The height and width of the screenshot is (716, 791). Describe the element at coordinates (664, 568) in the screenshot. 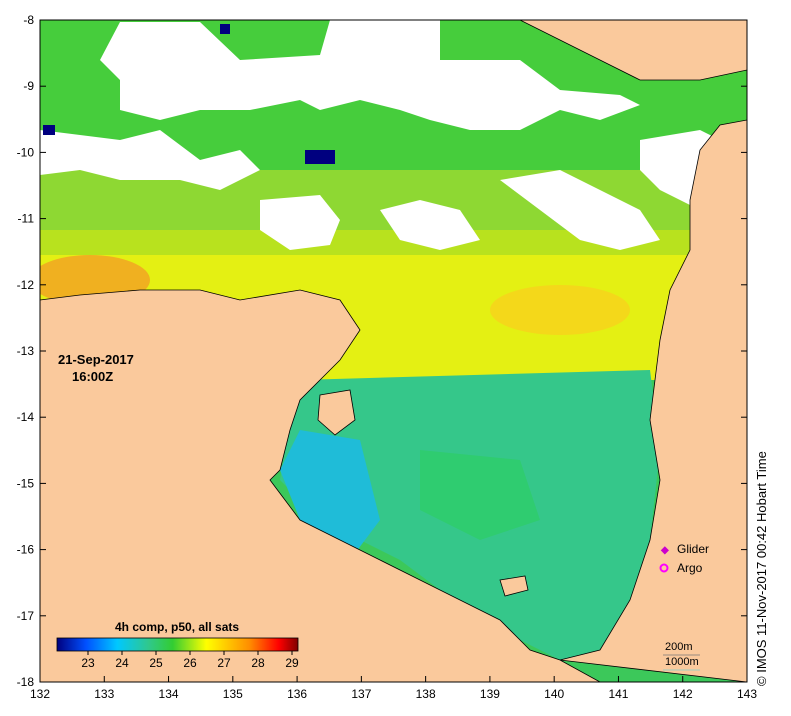

I see `argo-marker-icon` at that location.